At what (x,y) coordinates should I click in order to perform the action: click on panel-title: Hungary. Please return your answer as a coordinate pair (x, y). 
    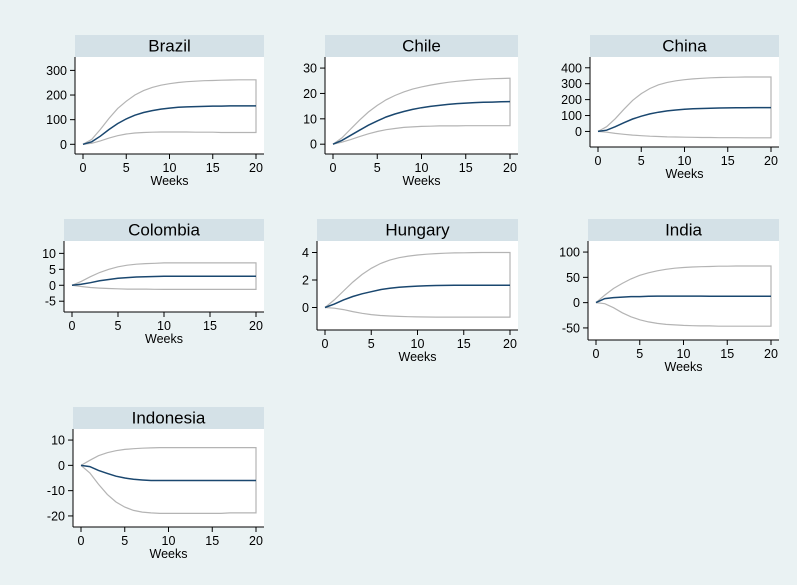
    Looking at the image, I should click on (417, 230).